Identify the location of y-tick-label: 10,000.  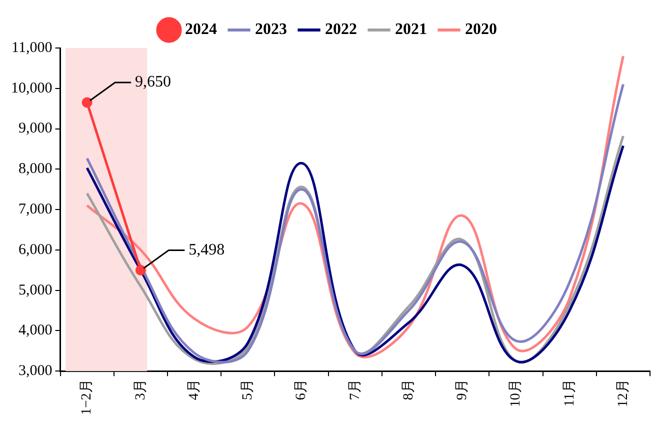
(31, 88).